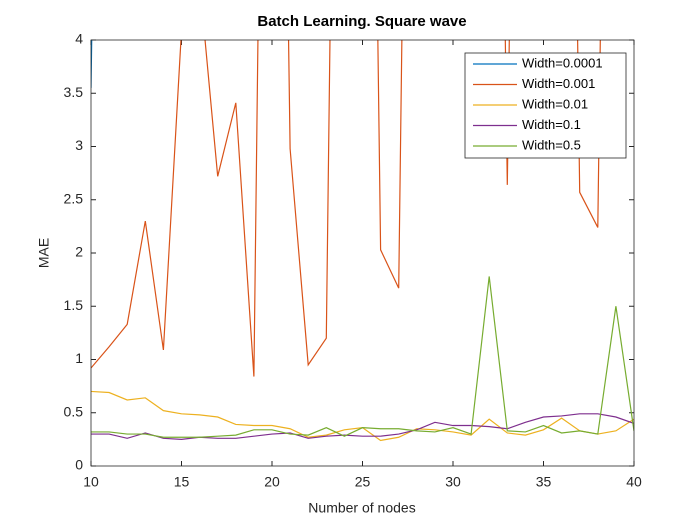  I want to click on series-line, so click(362, 426).